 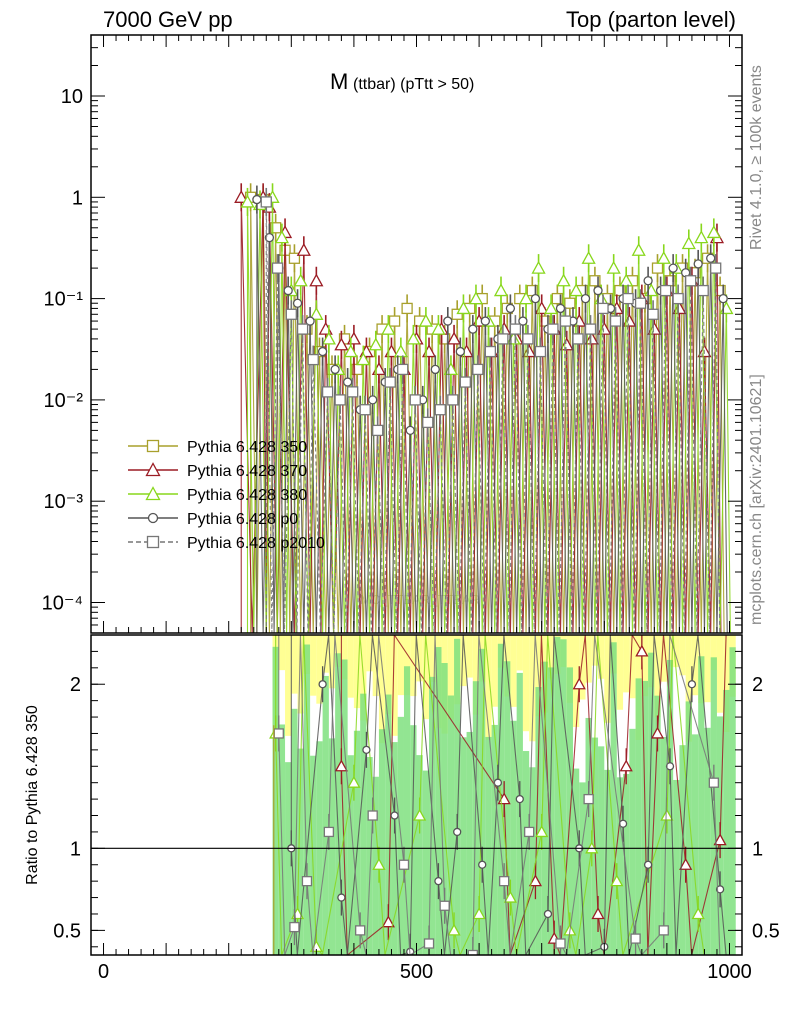 I want to click on legend-label: Pythia 6.428 p2010, so click(x=256, y=543).